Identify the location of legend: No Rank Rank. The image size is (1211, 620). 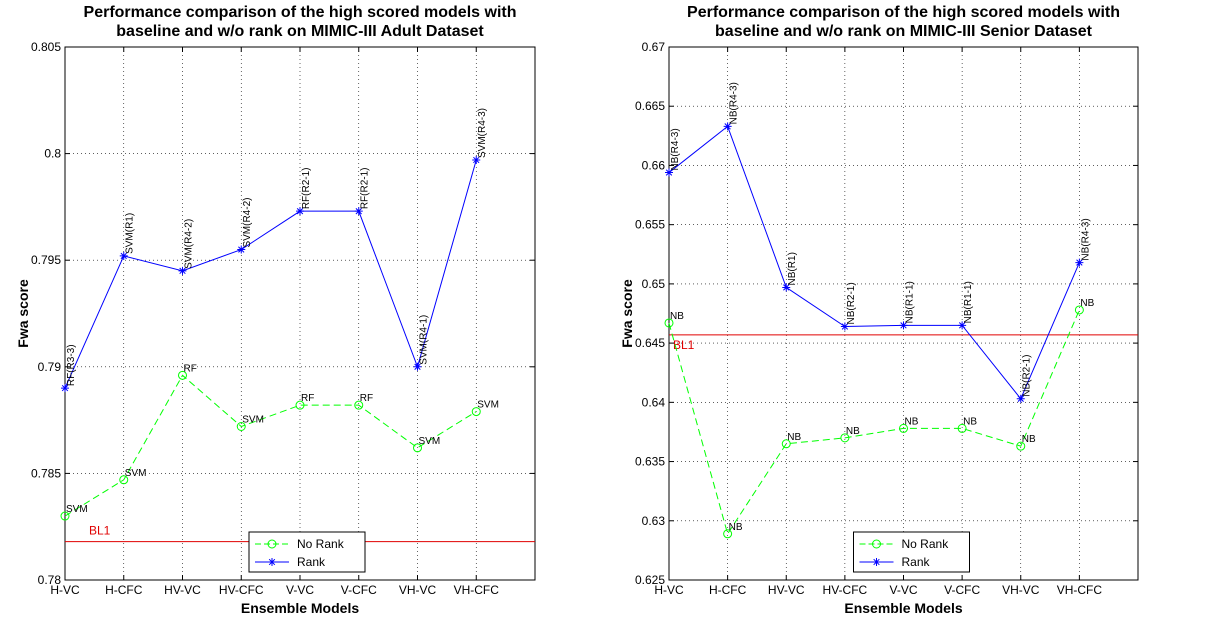
(307, 552).